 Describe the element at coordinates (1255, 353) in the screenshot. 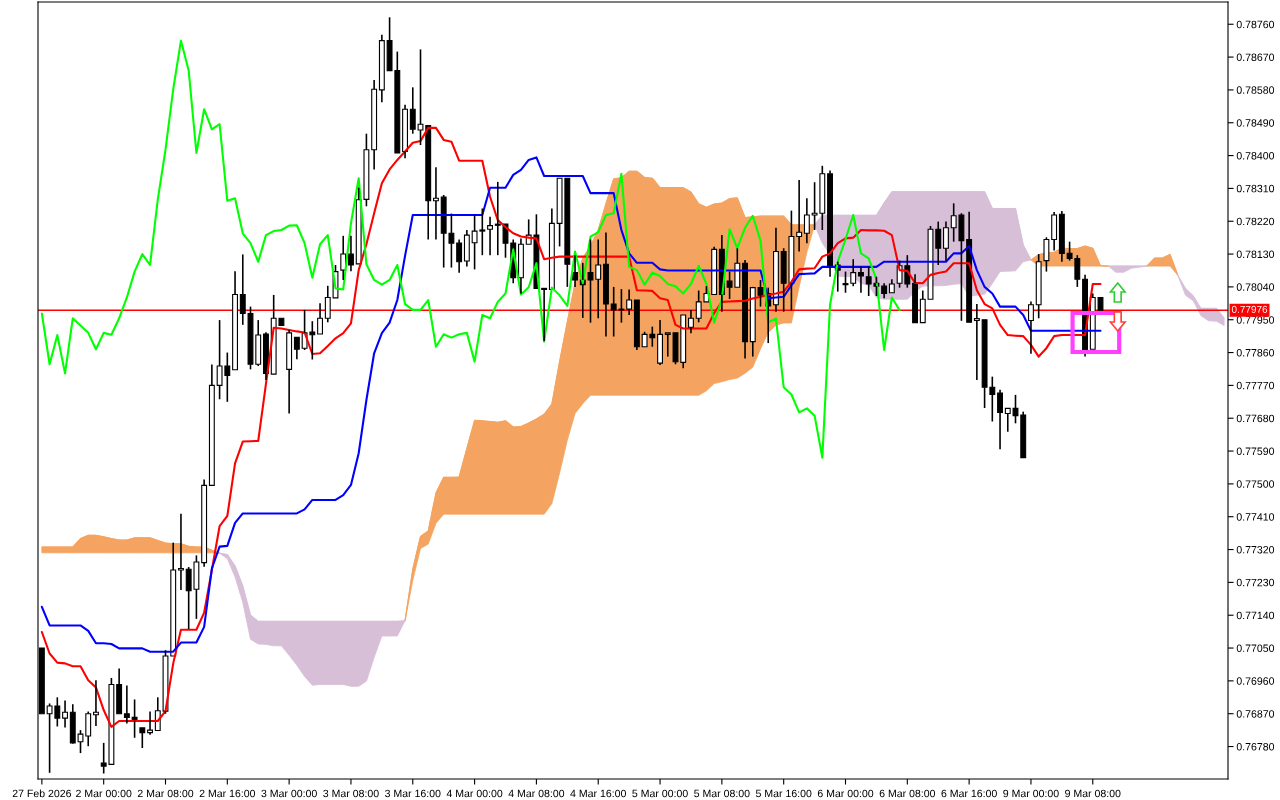

I see `y-tick-label: 0.77860` at that location.